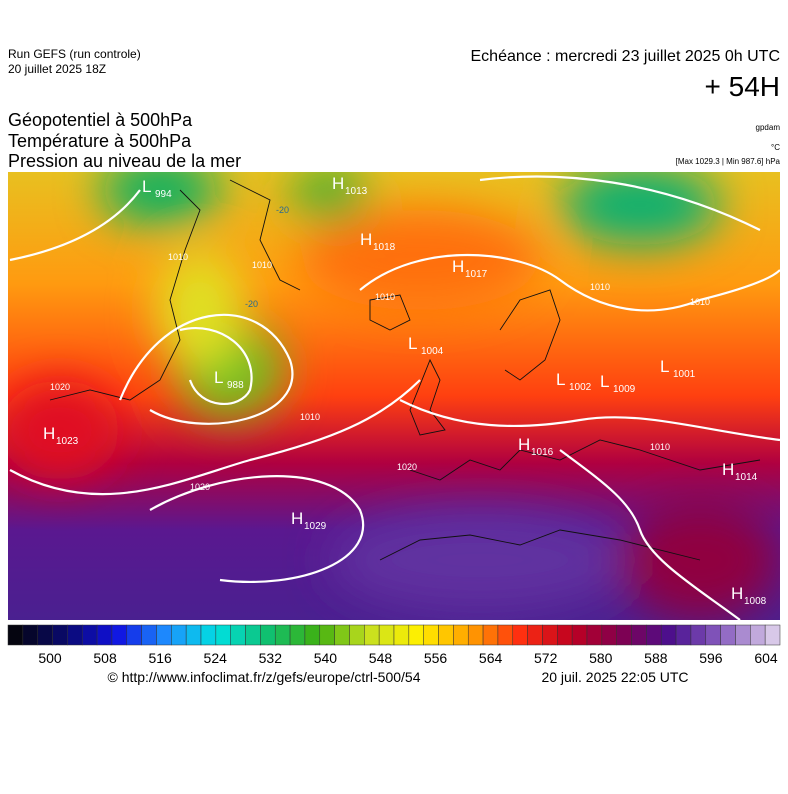  What do you see at coordinates (746, 477) in the screenshot?
I see `center-value: 1014` at bounding box center [746, 477].